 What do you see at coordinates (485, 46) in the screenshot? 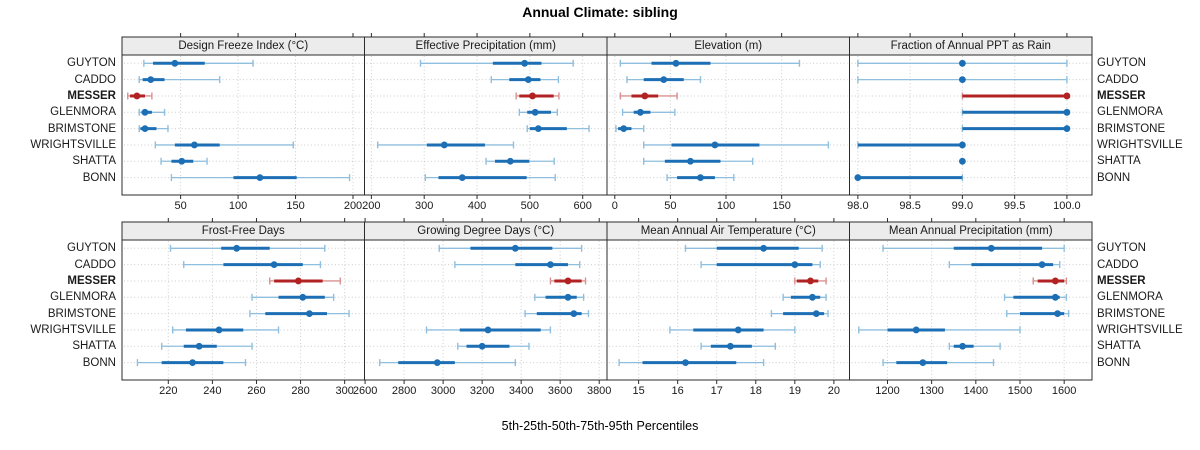
I see `panel-strip-title: Effective Precipitation (mm)` at bounding box center [485, 46].